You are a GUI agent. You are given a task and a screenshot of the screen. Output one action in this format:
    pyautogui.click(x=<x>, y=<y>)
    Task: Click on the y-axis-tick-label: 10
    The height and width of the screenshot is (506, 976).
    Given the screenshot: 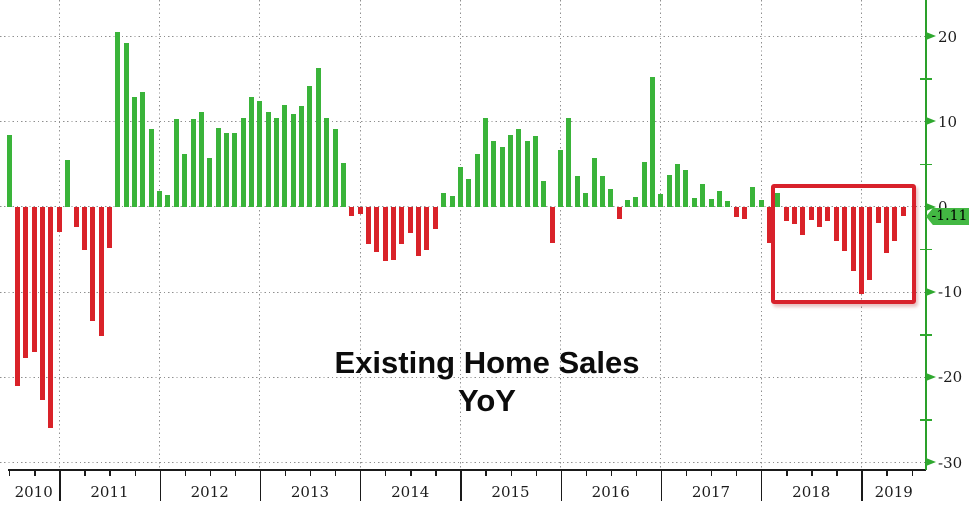 What is the action you would take?
    pyautogui.click(x=948, y=121)
    